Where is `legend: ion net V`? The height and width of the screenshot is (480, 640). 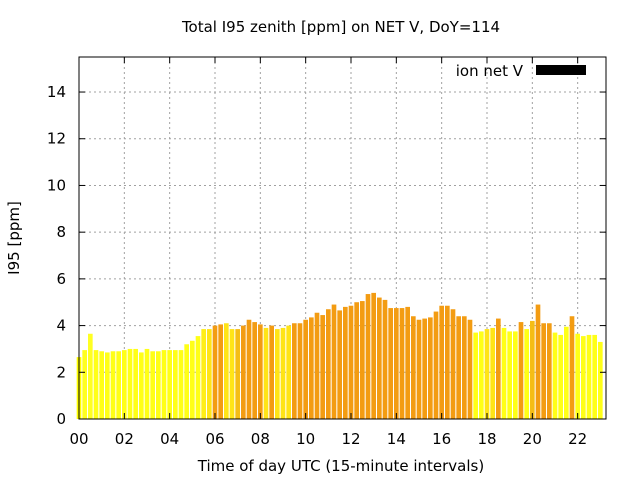
legend: ion net V is located at coordinates (521, 71).